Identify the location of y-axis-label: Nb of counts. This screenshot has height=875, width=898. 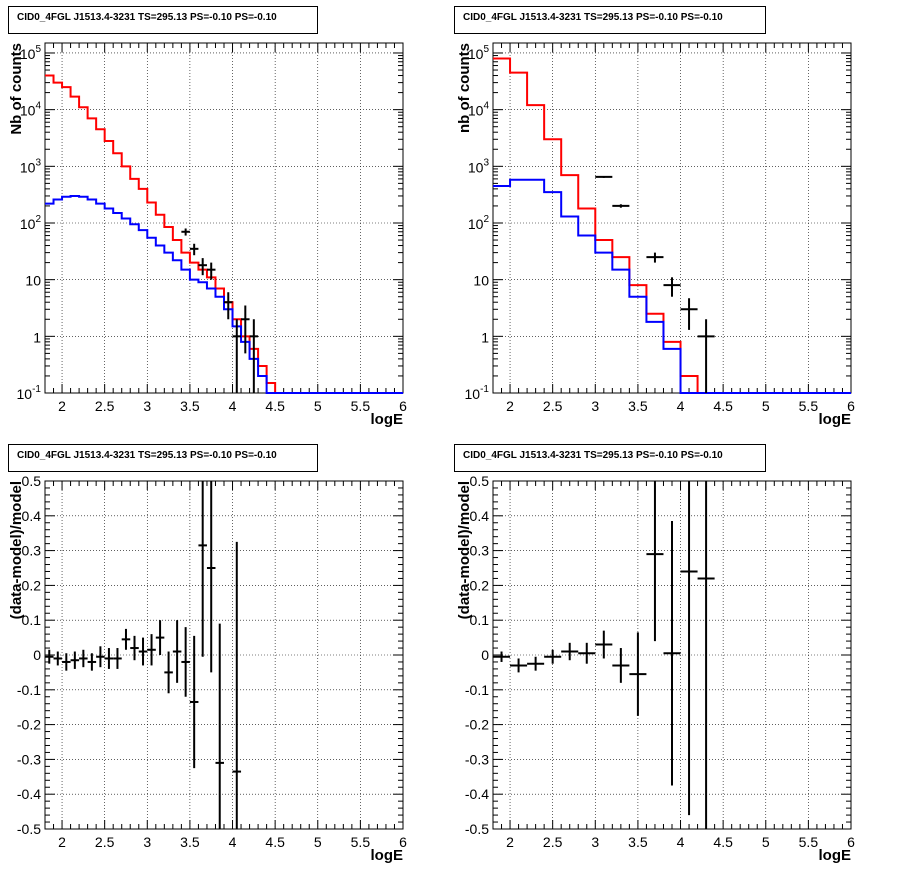
(16, 89).